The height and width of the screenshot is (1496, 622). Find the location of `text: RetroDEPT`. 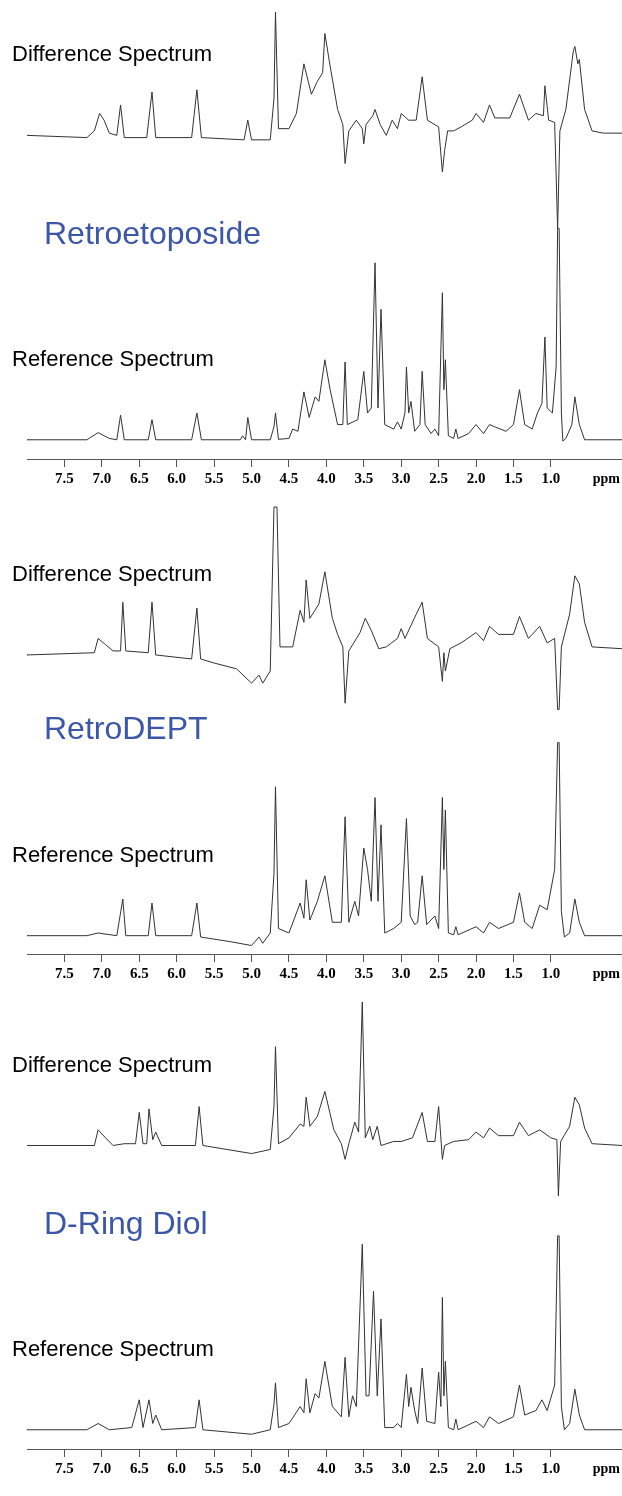

text: RetroDEPT is located at coordinates (126, 728).